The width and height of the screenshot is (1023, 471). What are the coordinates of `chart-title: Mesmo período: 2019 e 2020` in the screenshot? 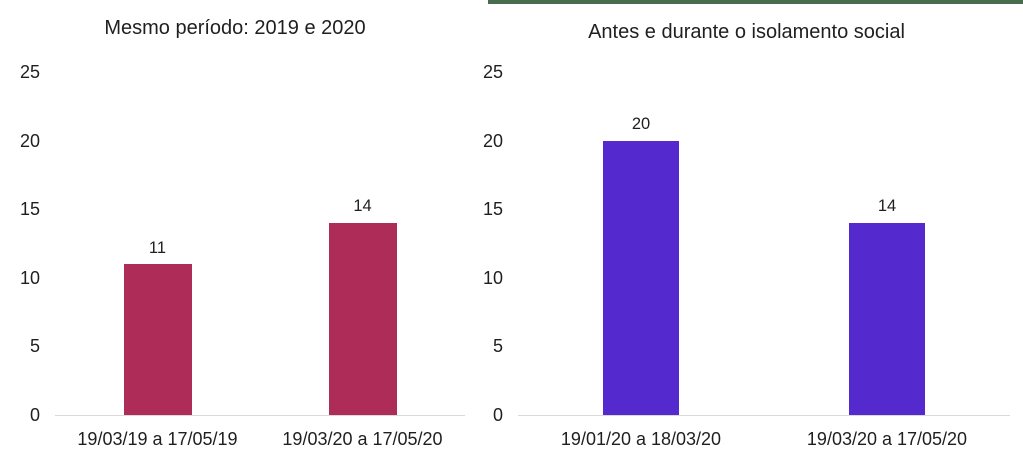 It's located at (235, 28).